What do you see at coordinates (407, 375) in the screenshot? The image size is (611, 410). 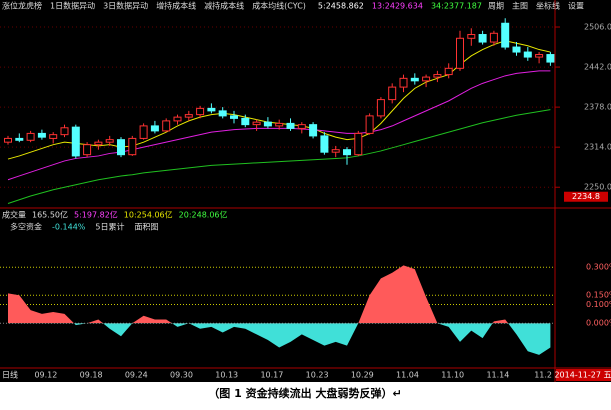 I see `x-tick-label: 11.04` at bounding box center [407, 375].